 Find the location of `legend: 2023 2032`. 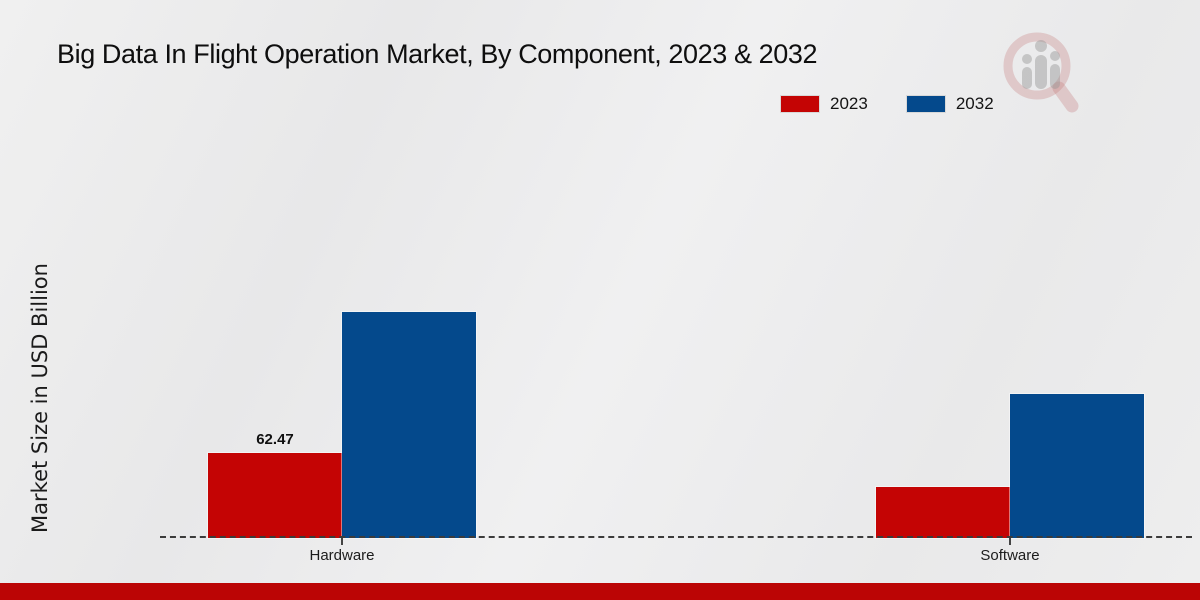

legend: 2023 2032 is located at coordinates (906, 104).